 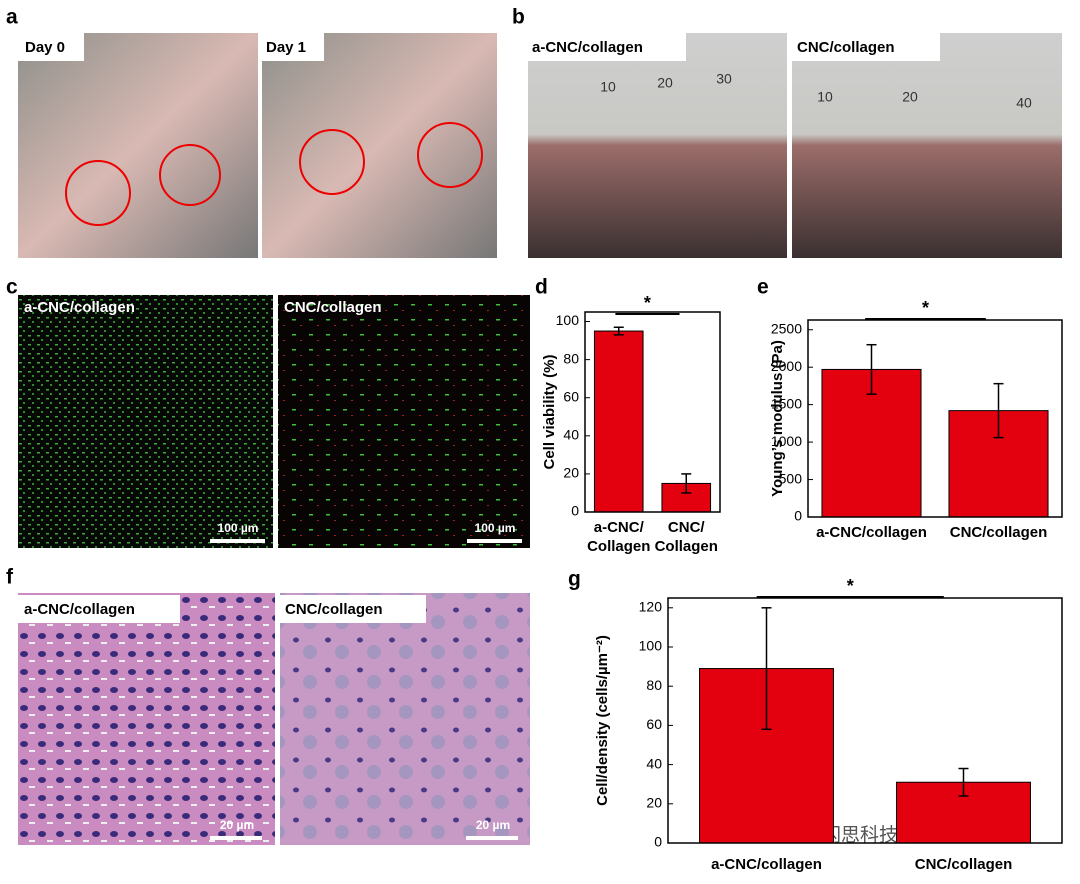 I want to click on ruler-mark: 40, so click(x=1024, y=103).